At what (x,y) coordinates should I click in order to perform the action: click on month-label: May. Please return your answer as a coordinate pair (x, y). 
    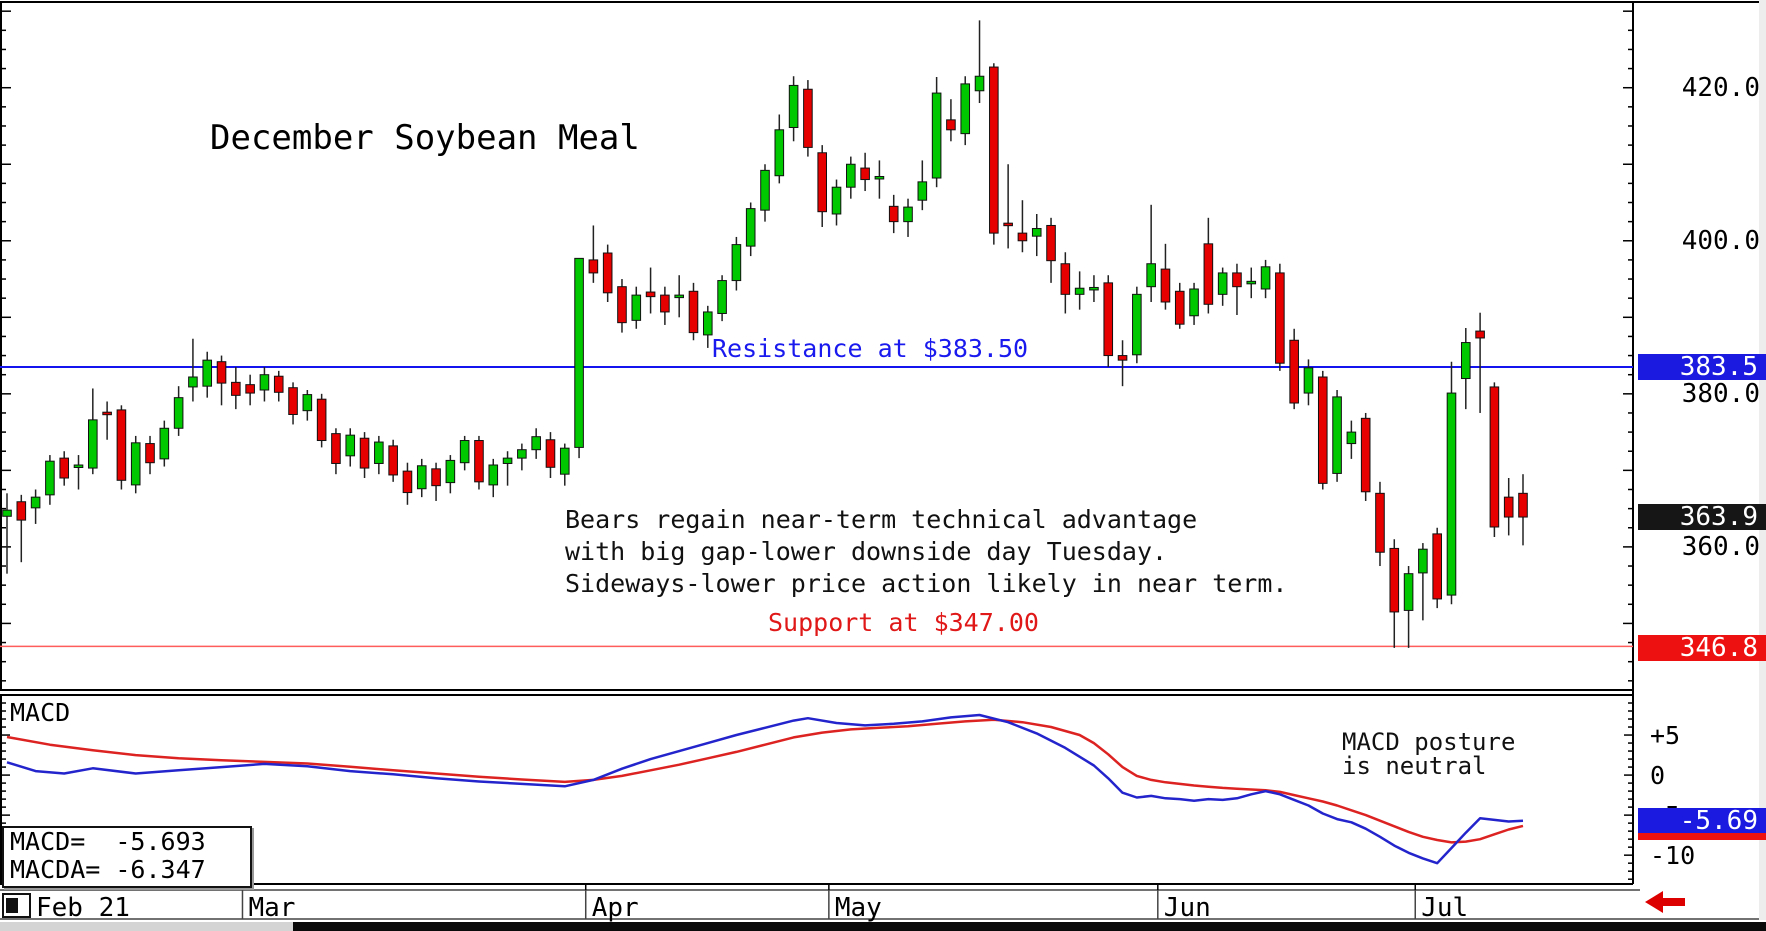
    Looking at the image, I should click on (858, 908).